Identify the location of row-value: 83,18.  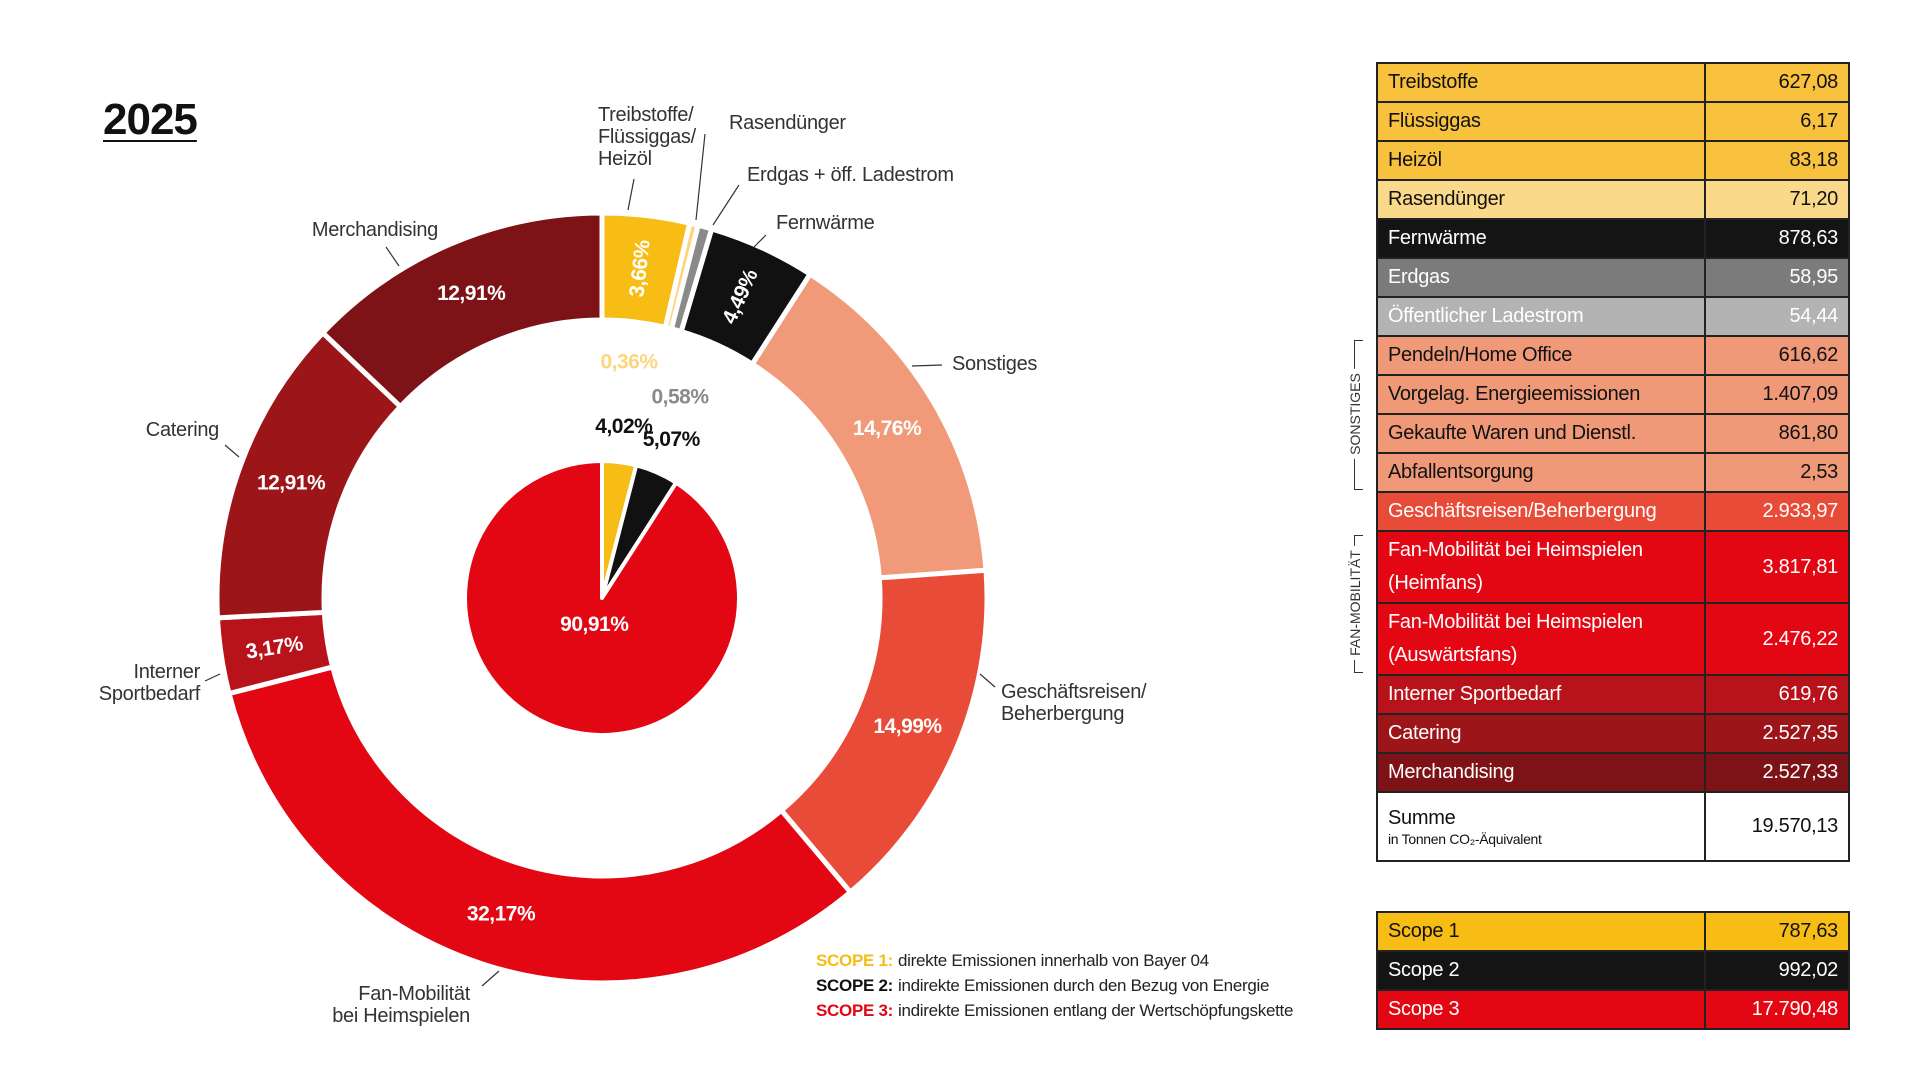
(1777, 160).